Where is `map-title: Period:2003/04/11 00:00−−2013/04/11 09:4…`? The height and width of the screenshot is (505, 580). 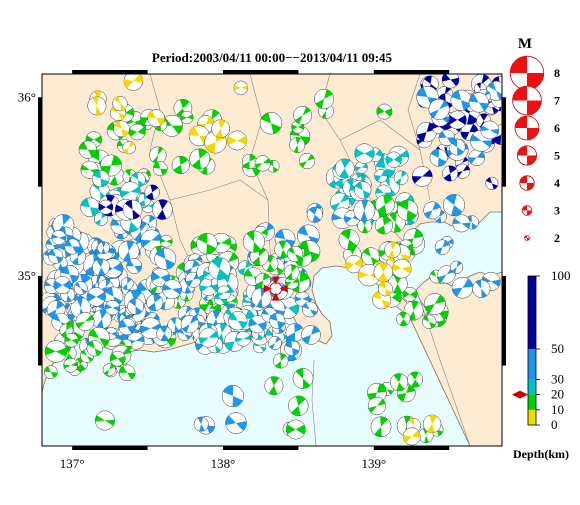
map-title: Period:2003/04/11 00:00−−2013/04/11 09:4… is located at coordinates (272, 57).